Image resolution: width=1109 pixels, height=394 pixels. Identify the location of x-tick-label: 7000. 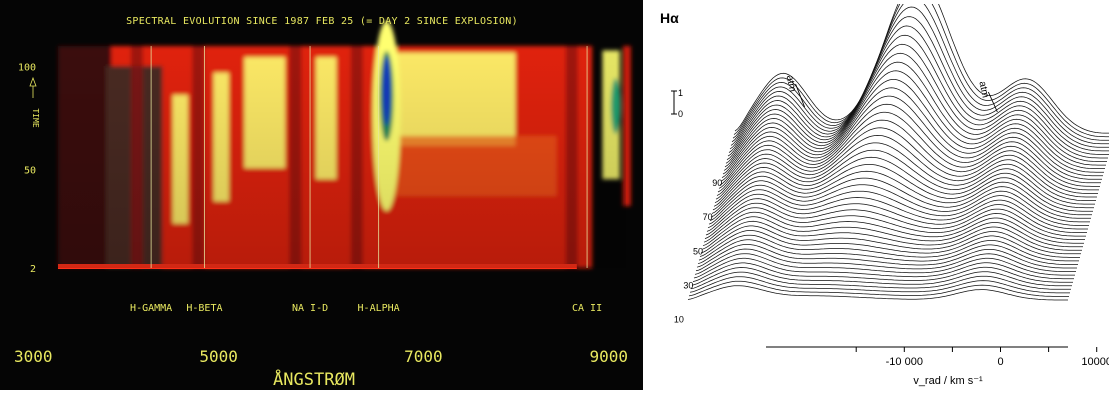
(423, 356).